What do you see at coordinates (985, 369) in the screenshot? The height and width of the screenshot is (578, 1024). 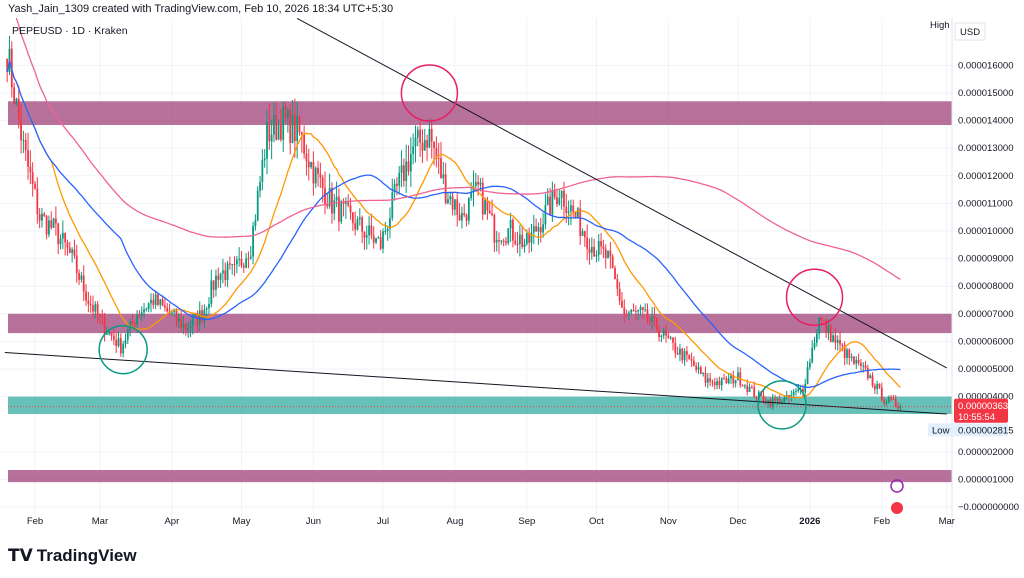 I see `price-tick-label: 0.000005000` at bounding box center [985, 369].